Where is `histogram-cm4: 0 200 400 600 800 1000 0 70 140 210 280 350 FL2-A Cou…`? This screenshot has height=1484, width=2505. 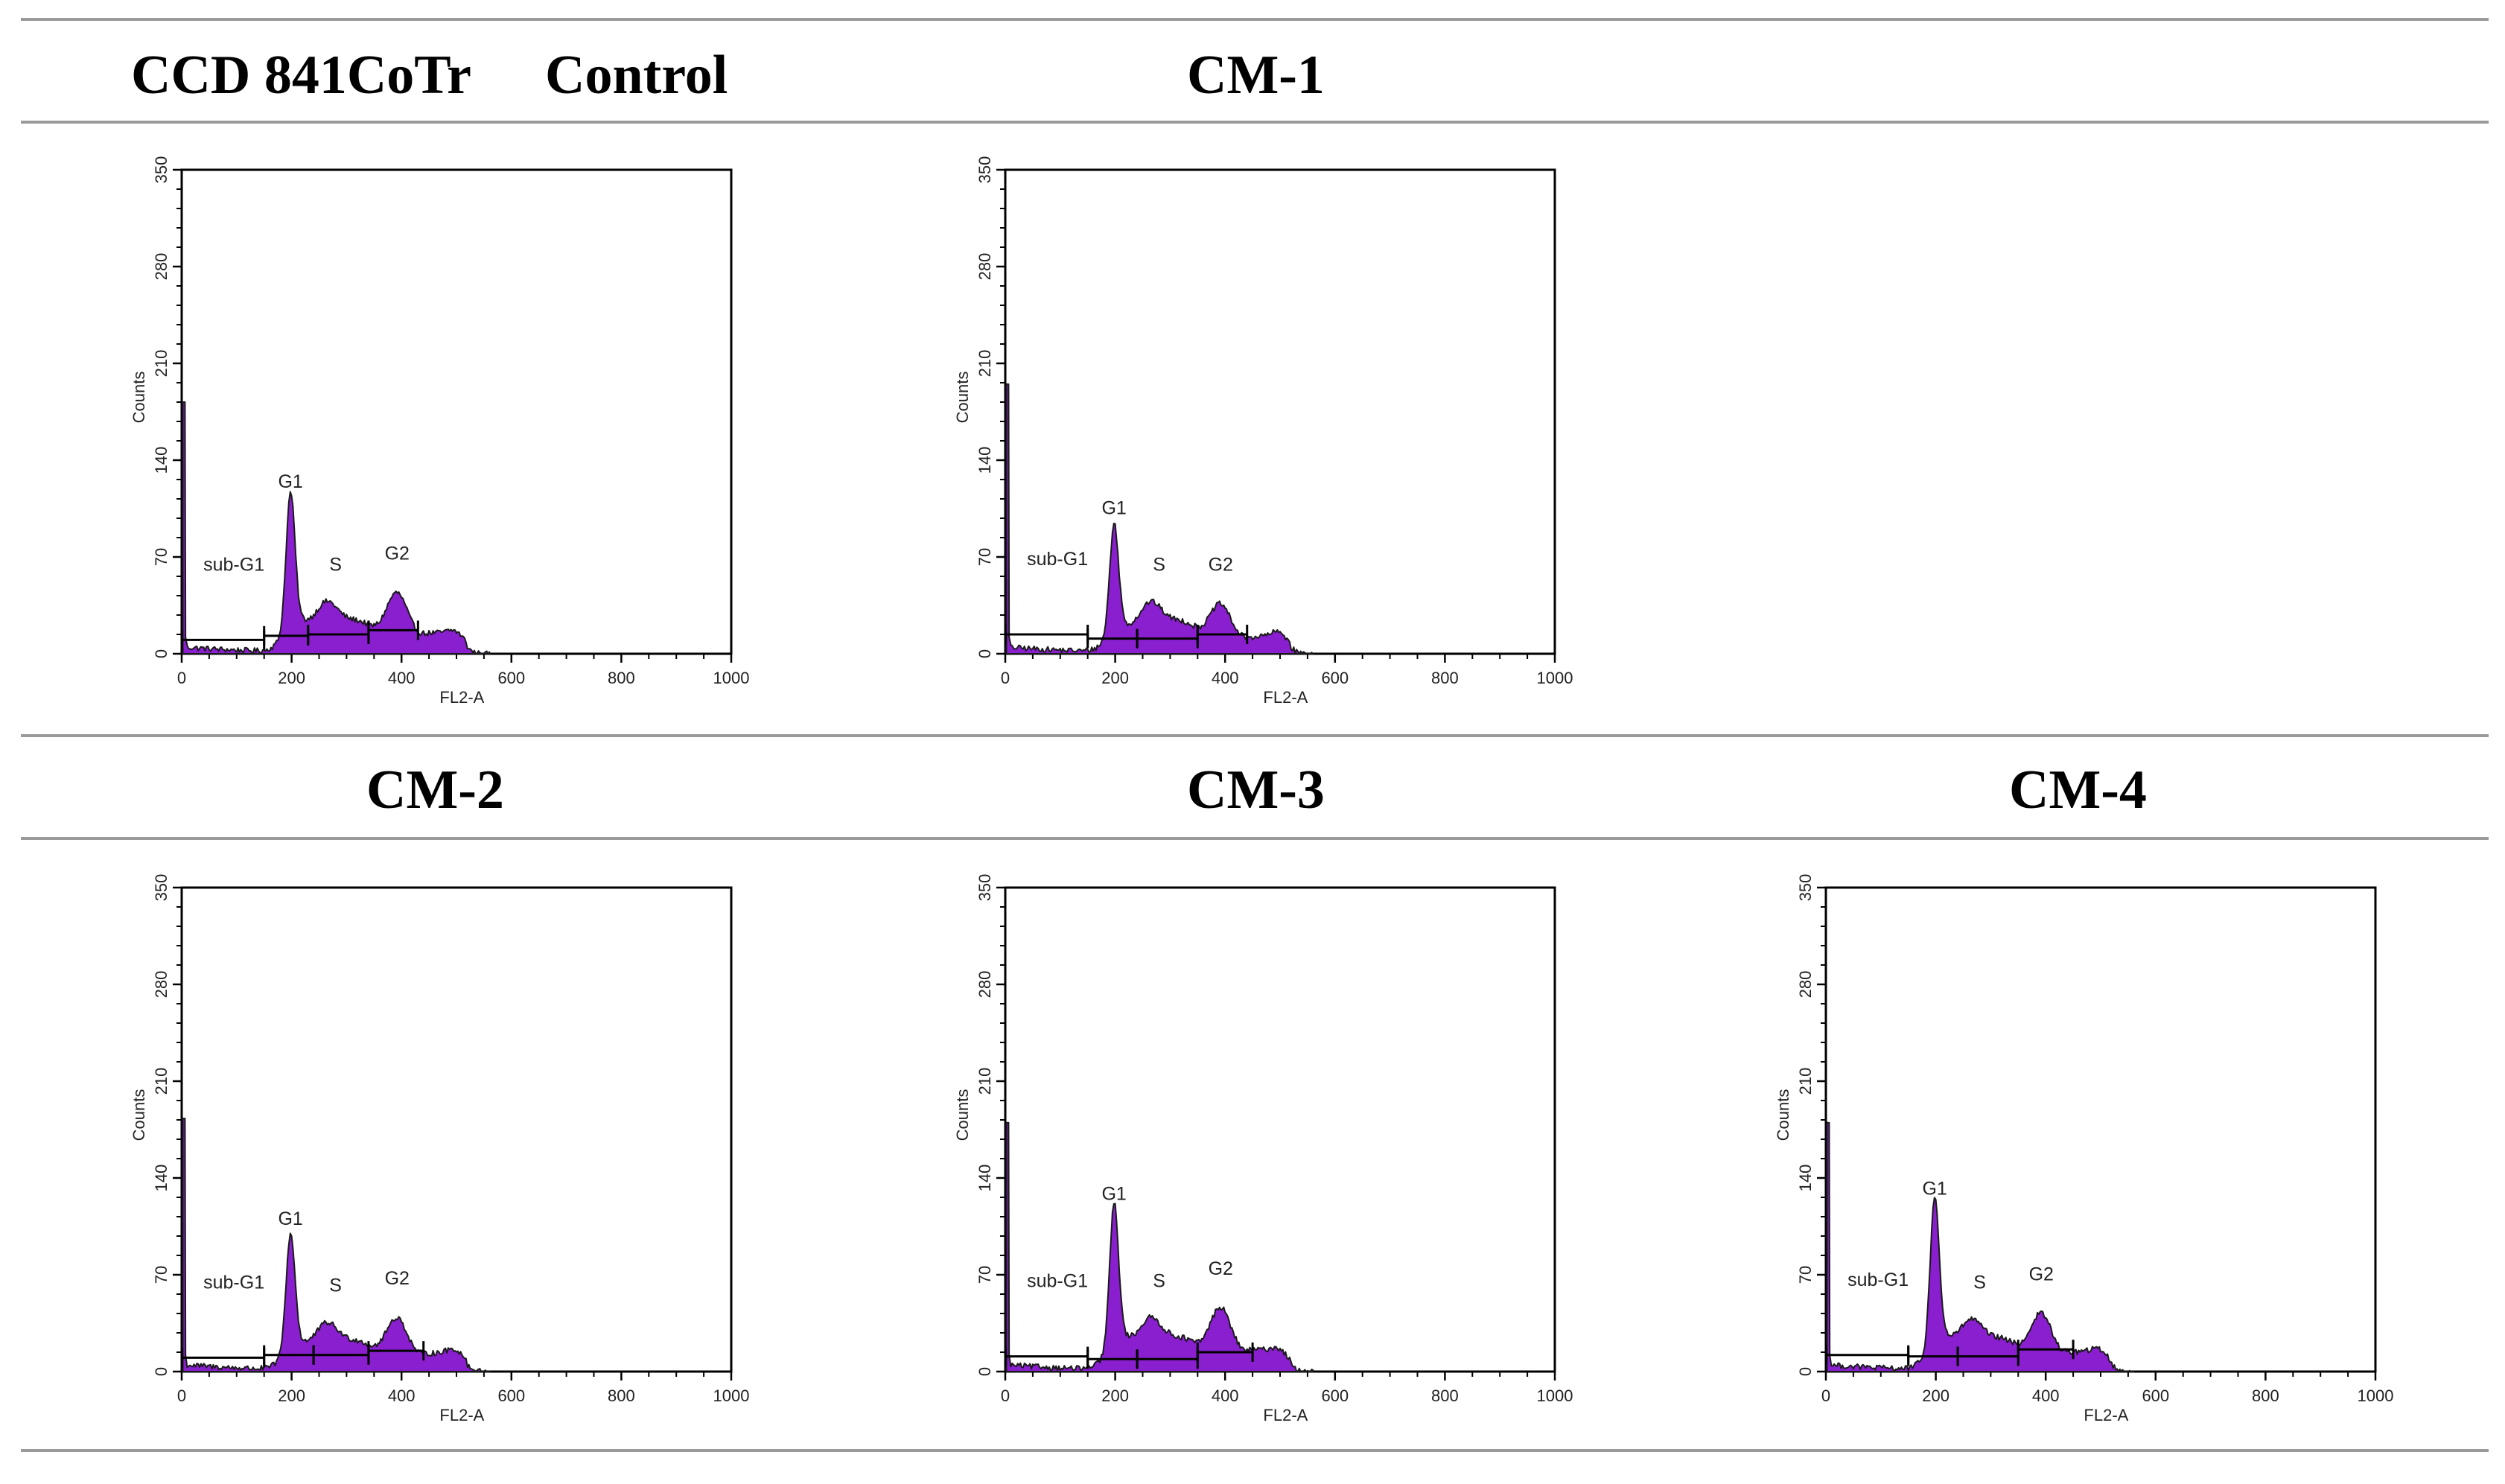 histogram-cm4: 0 200 400 600 800 1000 0 70 140 210 280 350 FL2-A Cou… is located at coordinates (2083, 1149).